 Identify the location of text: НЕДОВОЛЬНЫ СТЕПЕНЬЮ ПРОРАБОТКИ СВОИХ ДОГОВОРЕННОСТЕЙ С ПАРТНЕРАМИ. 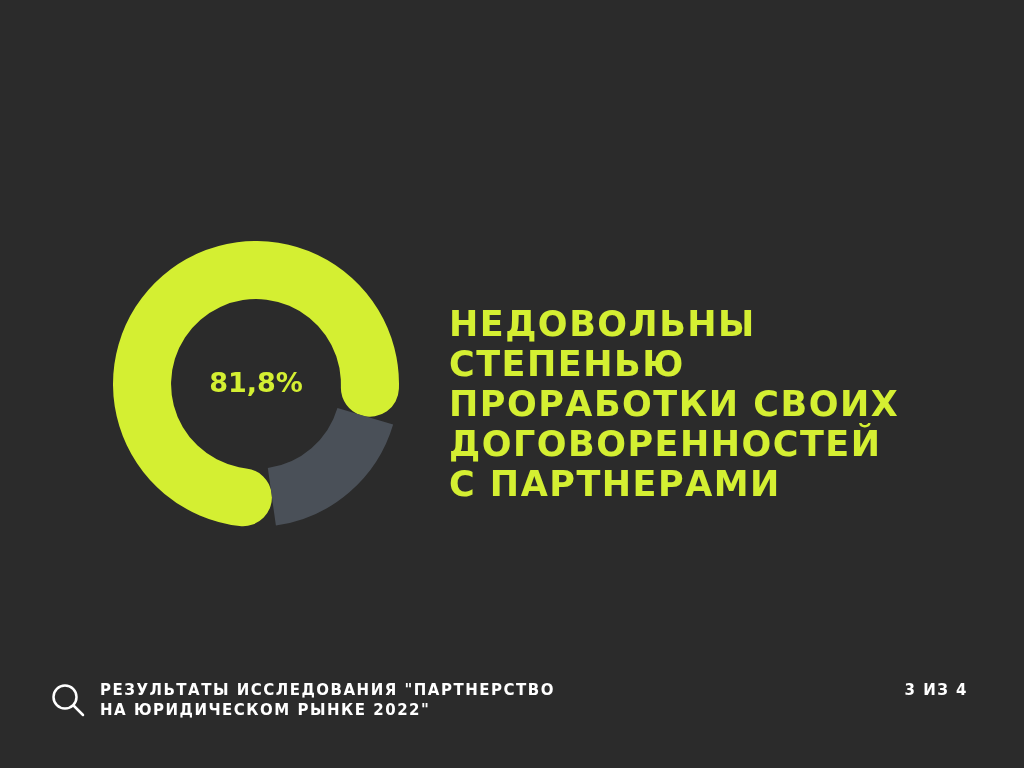
(674, 404).